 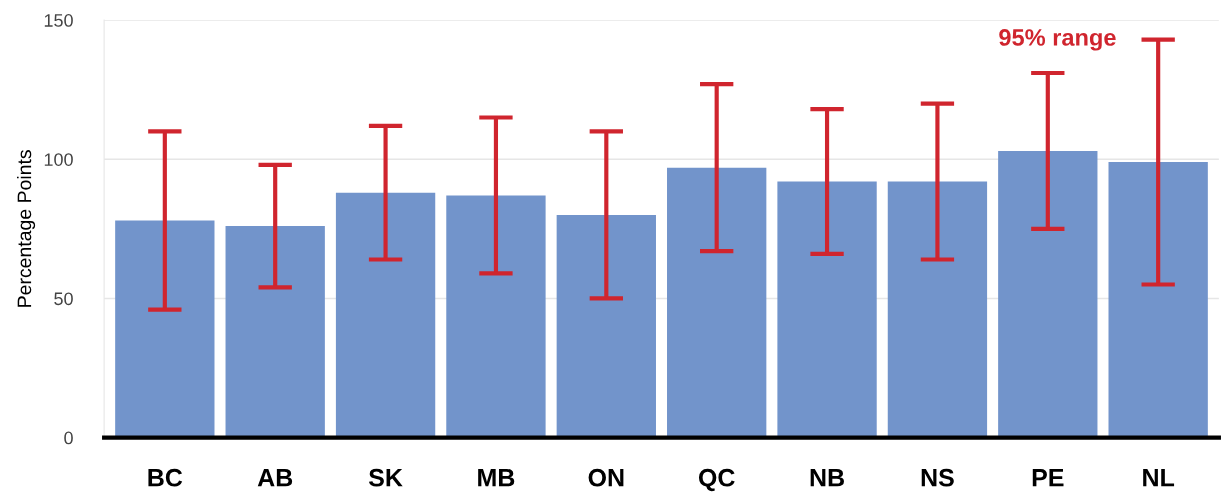 What do you see at coordinates (63, 299) in the screenshot?
I see `y-tick-label: 50` at bounding box center [63, 299].